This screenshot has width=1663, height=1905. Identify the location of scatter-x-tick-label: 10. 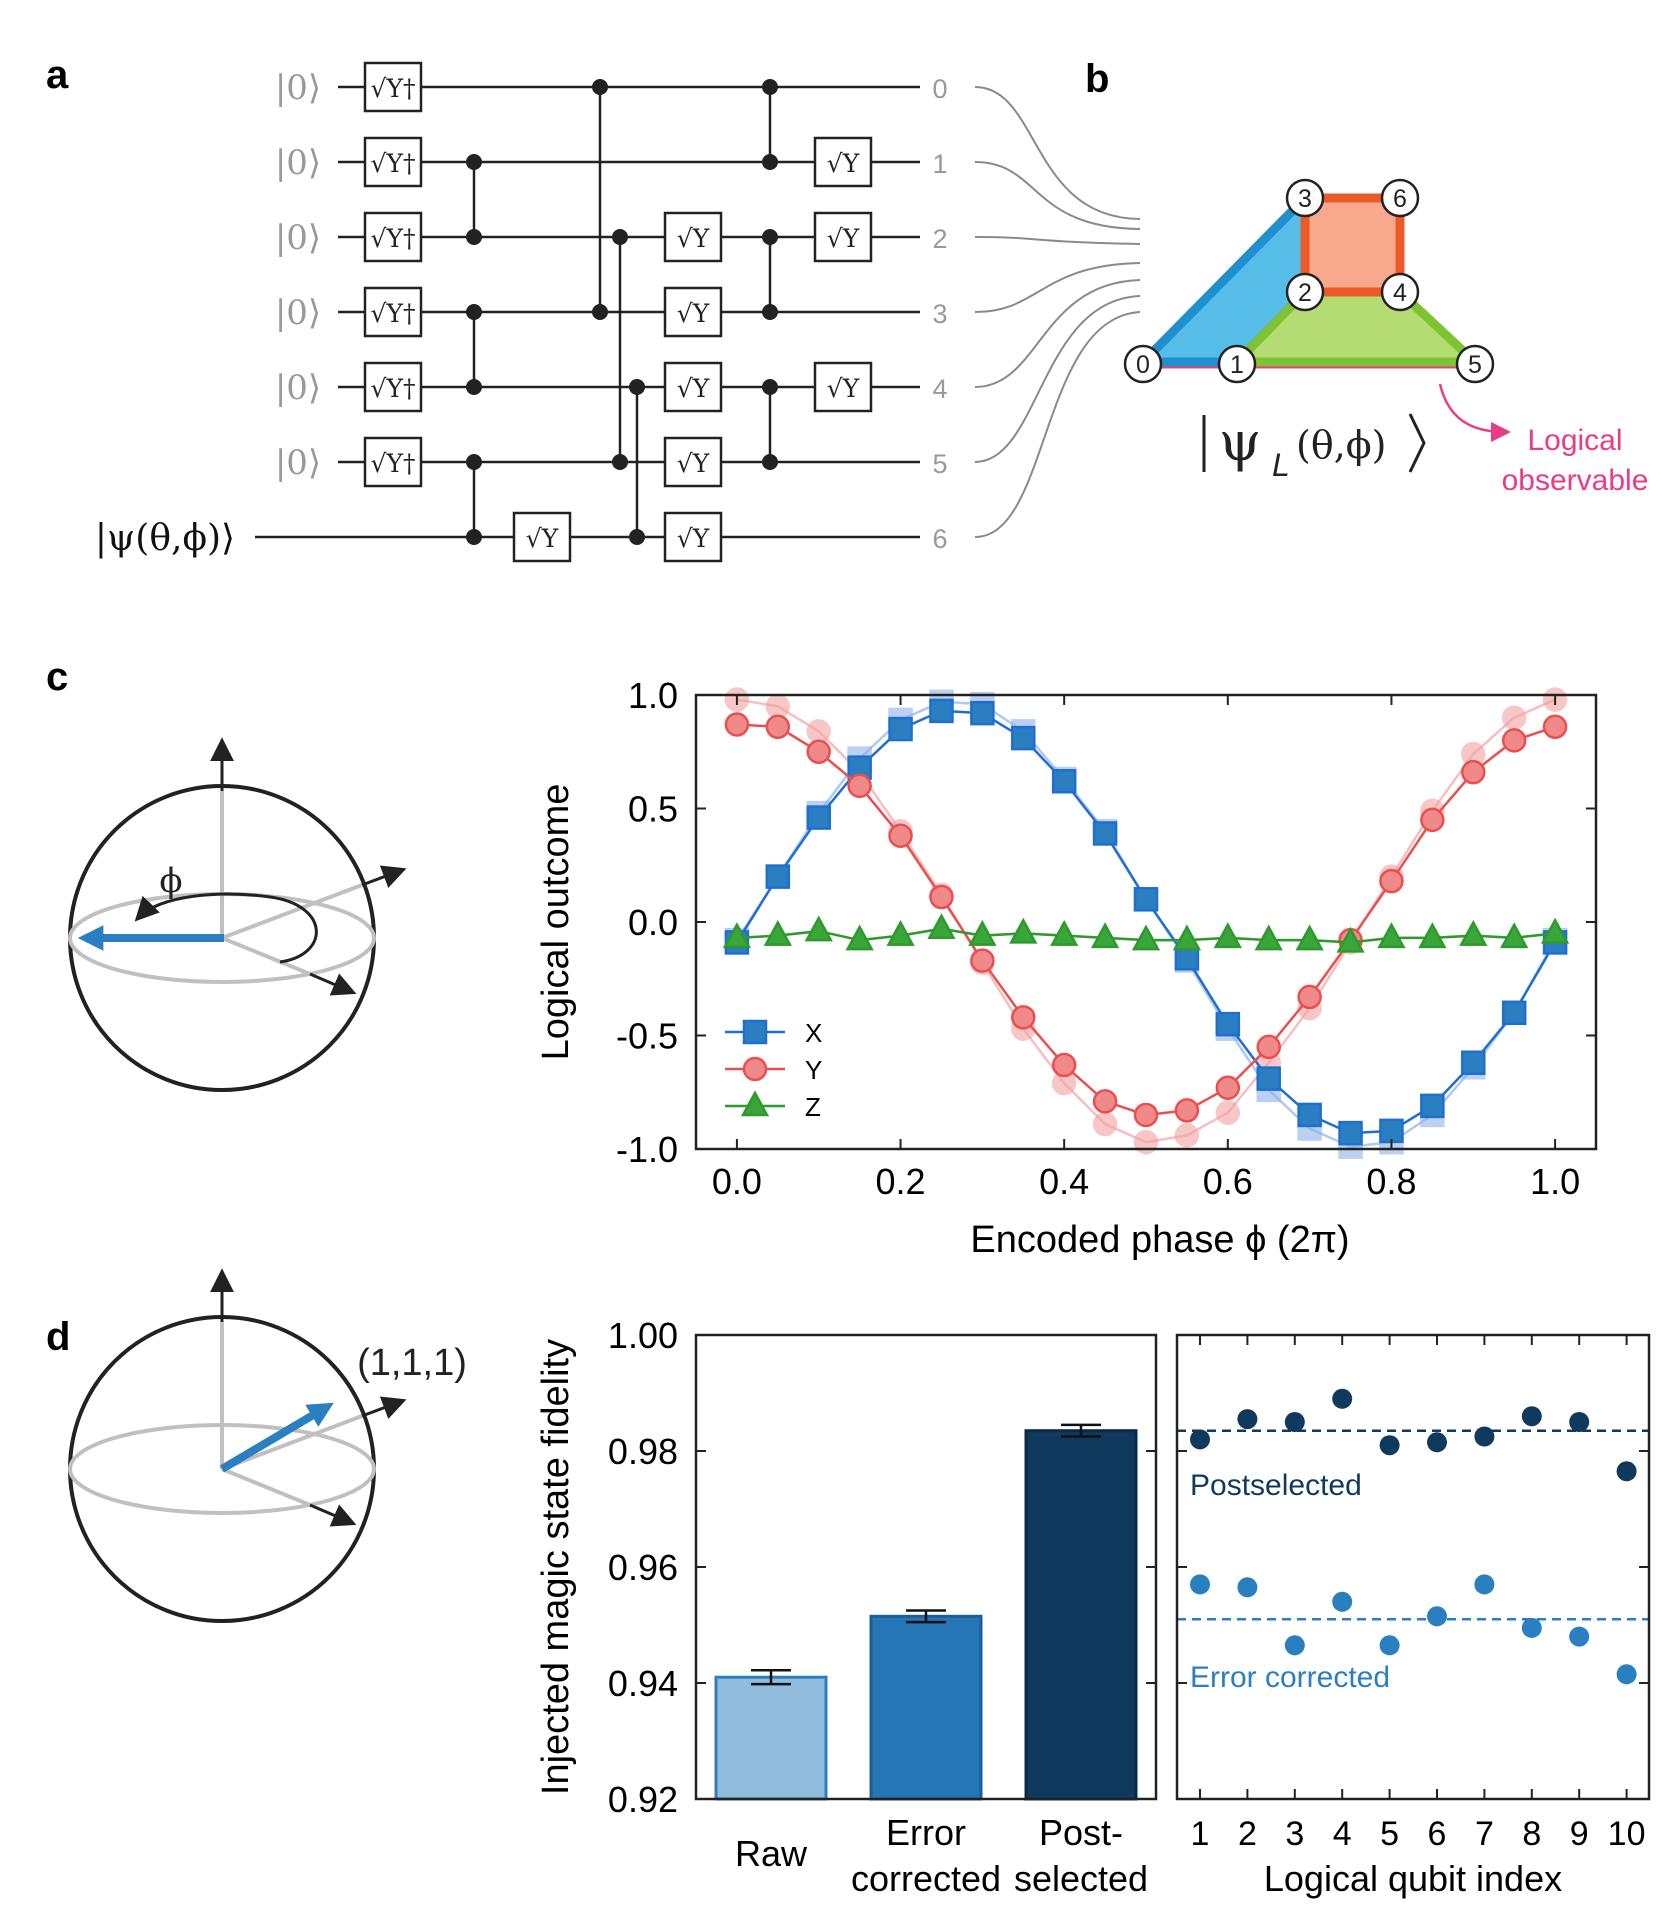
(1627, 1834).